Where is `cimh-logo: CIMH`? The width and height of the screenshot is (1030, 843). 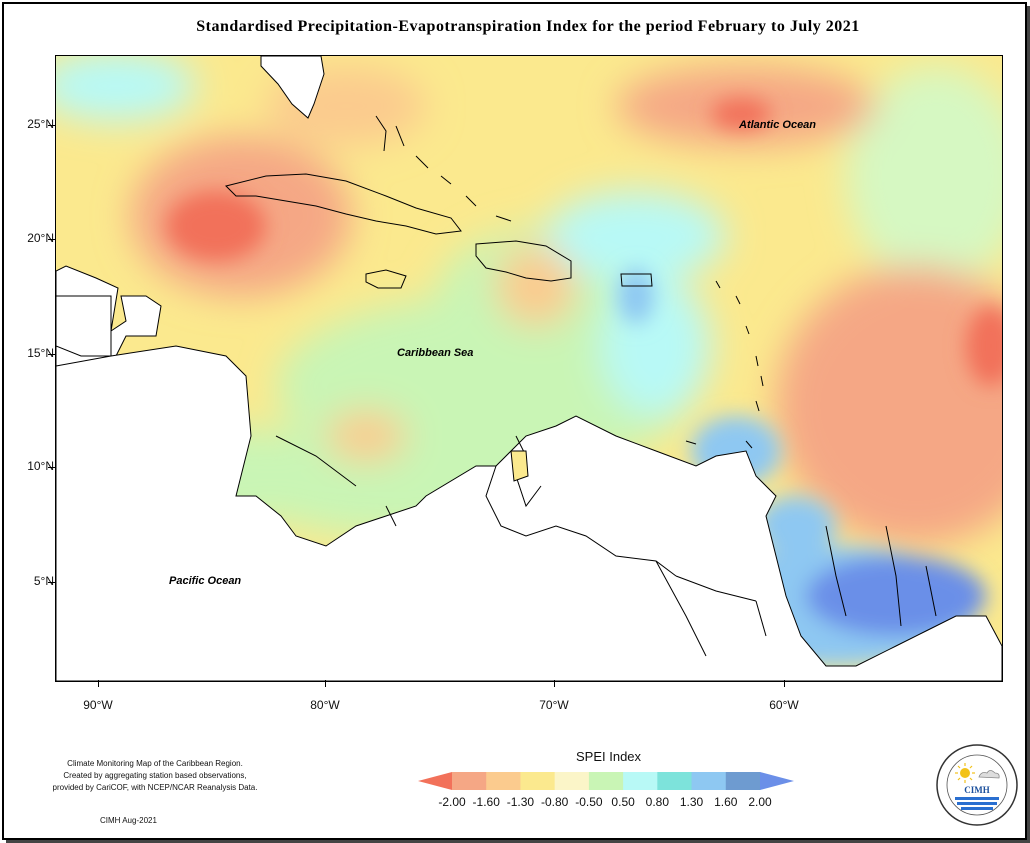
cimh-logo: CIMH is located at coordinates (977, 785).